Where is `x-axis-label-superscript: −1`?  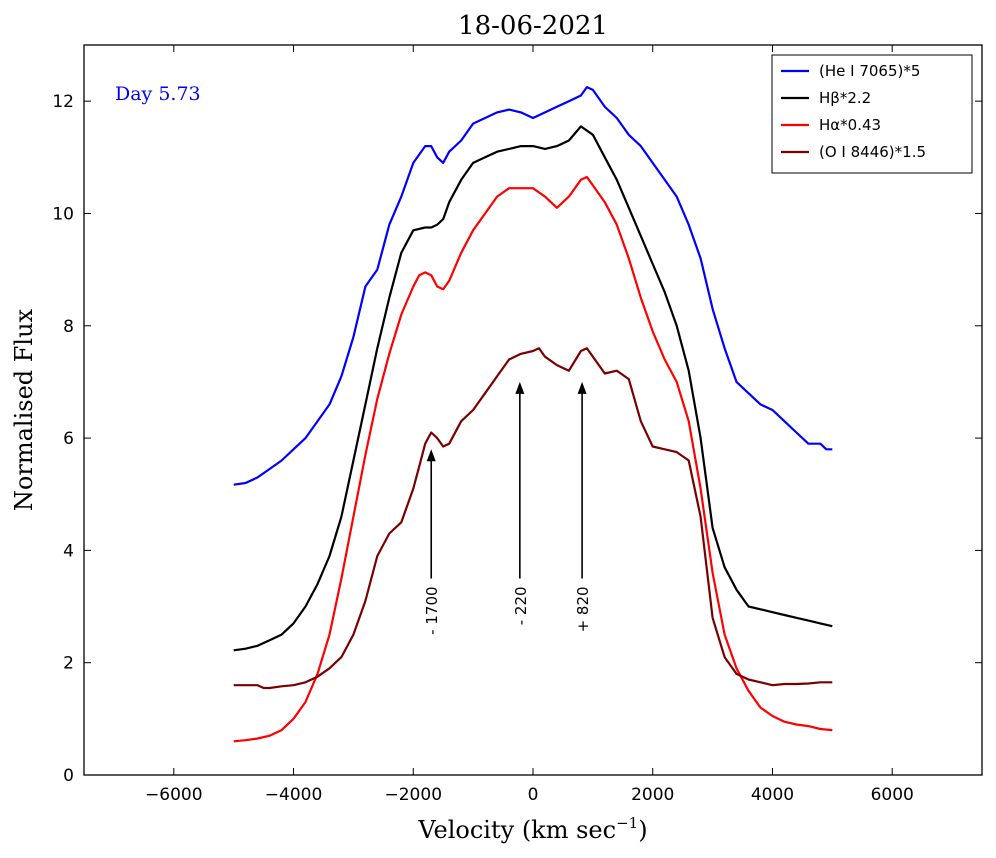 x-axis-label-superscript: −1 is located at coordinates (627, 823).